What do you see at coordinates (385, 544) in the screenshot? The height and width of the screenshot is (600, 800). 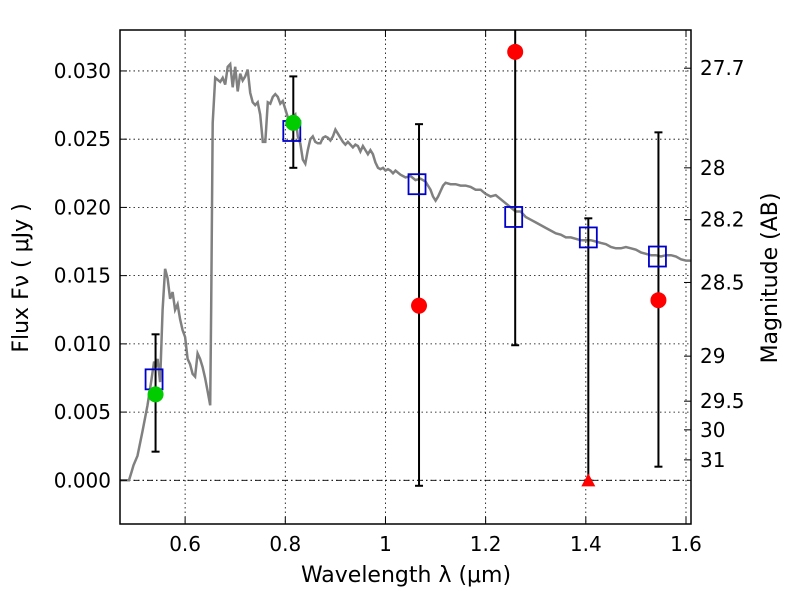 I see `x-tick-label: 1` at bounding box center [385, 544].